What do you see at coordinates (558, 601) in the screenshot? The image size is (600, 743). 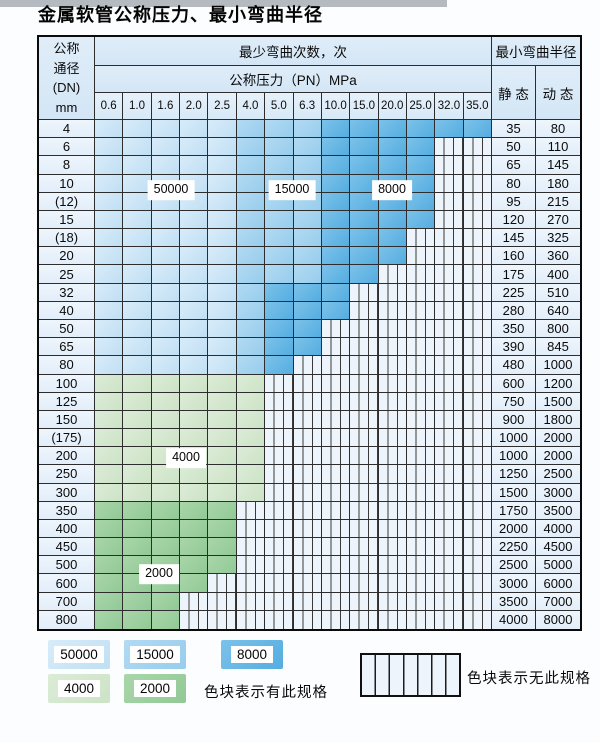 I see `row-dynamic-value: 7000` at bounding box center [558, 601].